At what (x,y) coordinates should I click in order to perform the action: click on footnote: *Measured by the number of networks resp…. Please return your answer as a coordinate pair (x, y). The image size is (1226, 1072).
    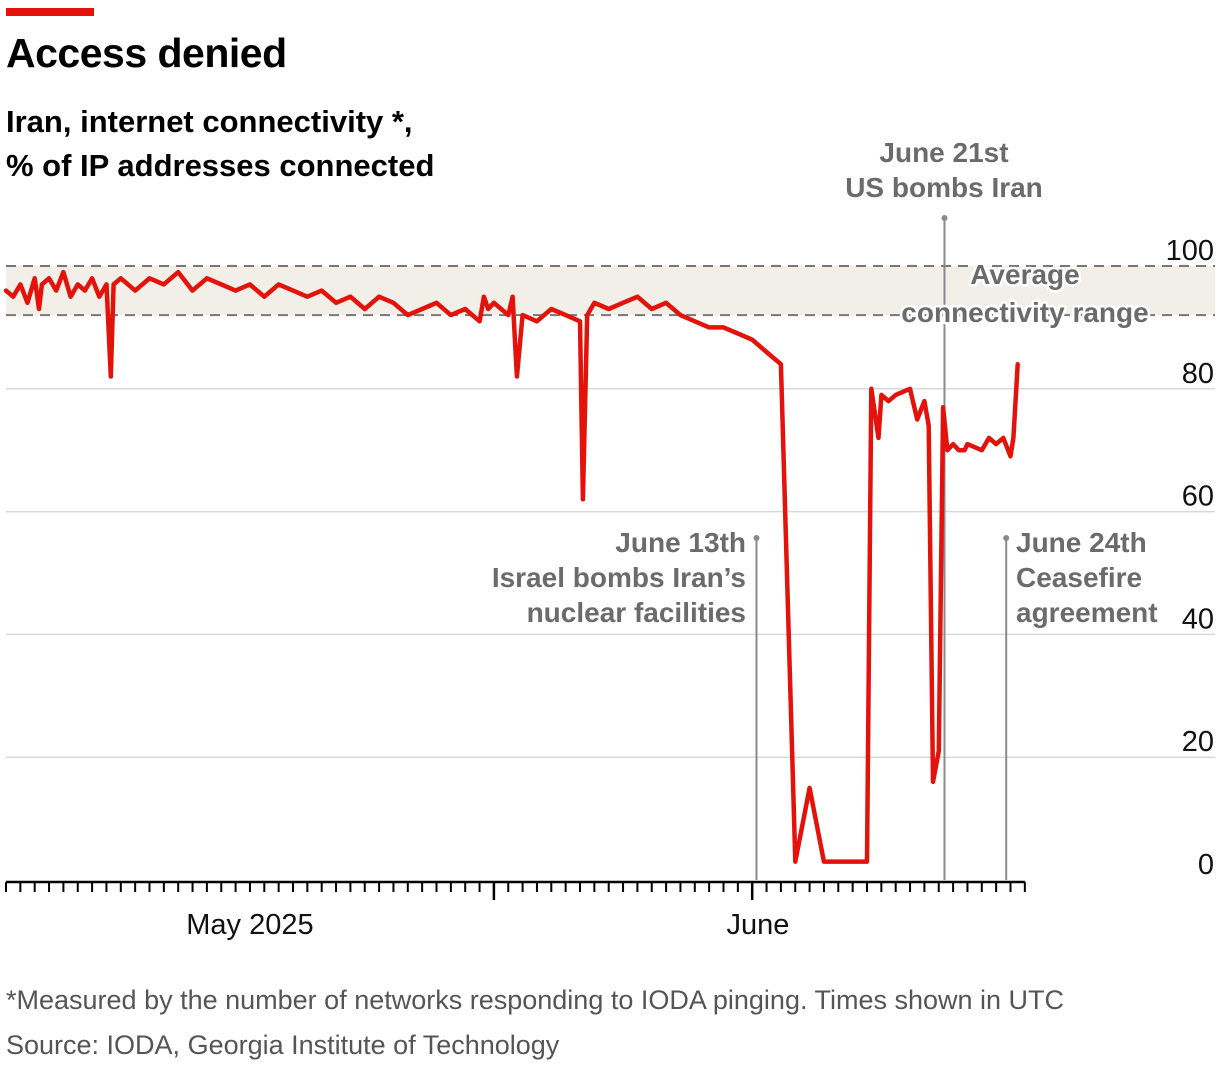
    Looking at the image, I should click on (535, 1000).